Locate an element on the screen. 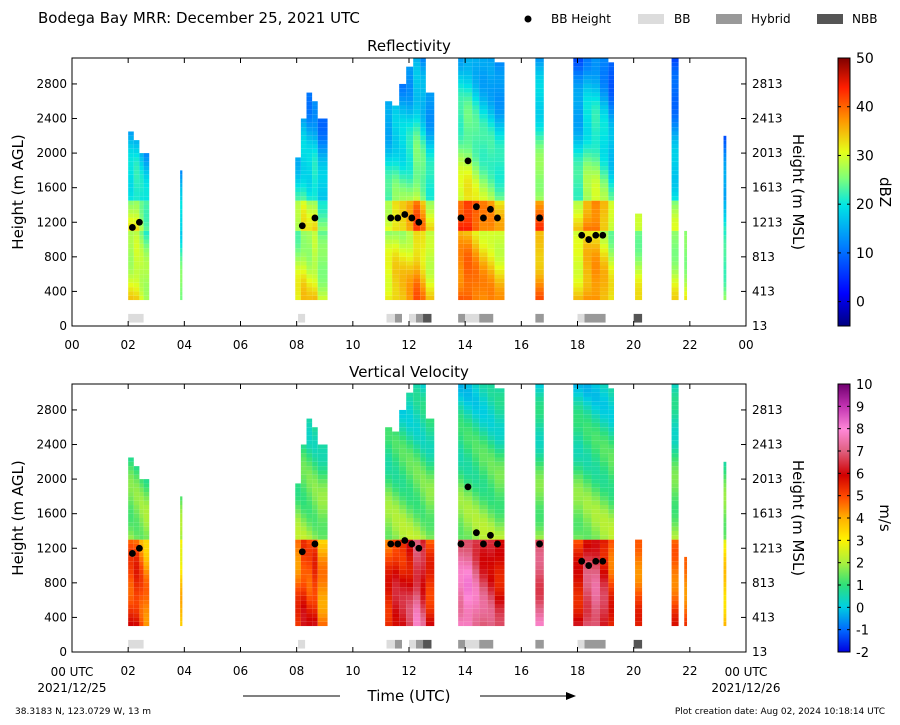 The width and height of the screenshot is (900, 725). y-tick-label: 1600 is located at coordinates (51, 514).